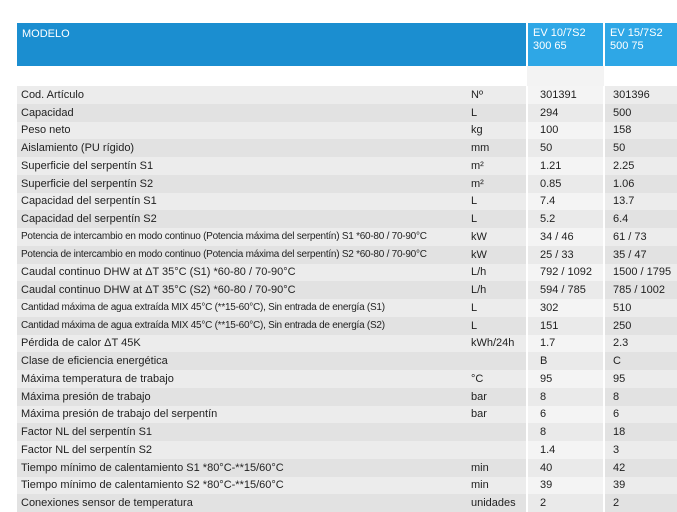 The height and width of the screenshot is (512, 677). I want to click on table-row: Clase de eficiencia energética B C, so click(347, 361).